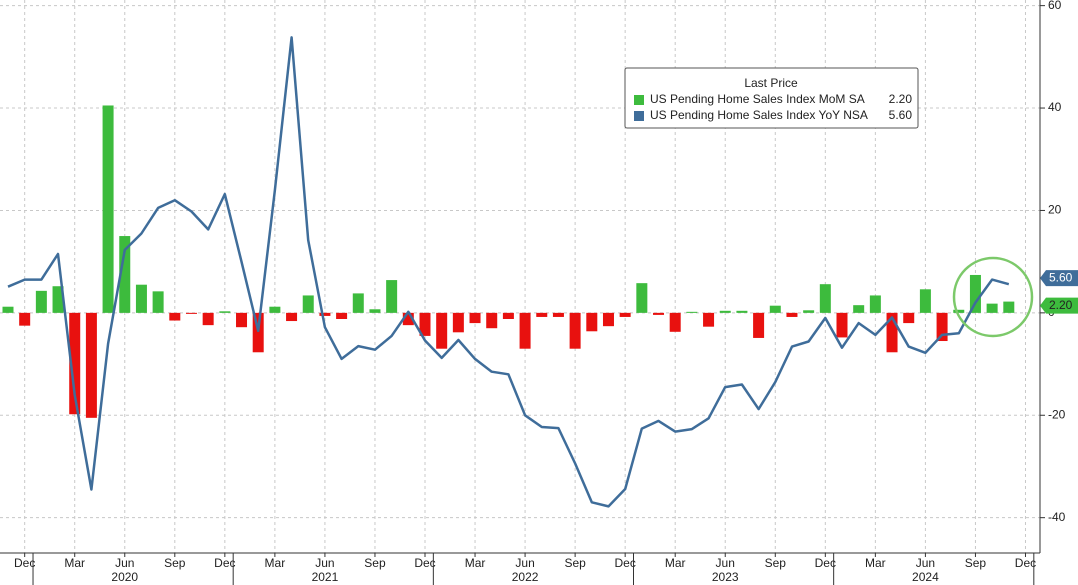  Describe the element at coordinates (124, 577) in the screenshot. I see `year-label: 2020` at that location.